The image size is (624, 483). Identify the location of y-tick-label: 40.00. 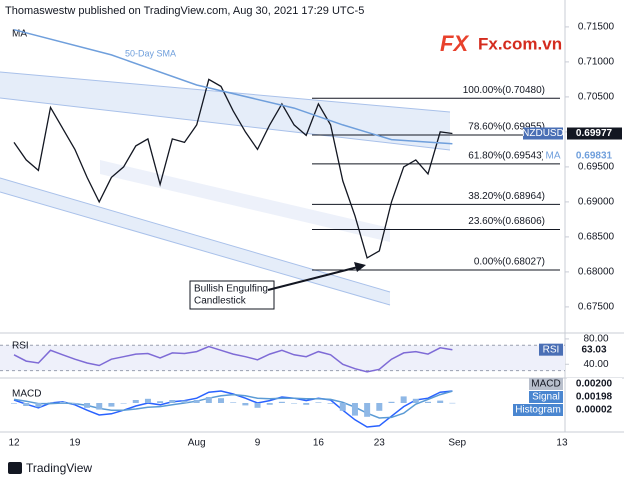
(595, 364).